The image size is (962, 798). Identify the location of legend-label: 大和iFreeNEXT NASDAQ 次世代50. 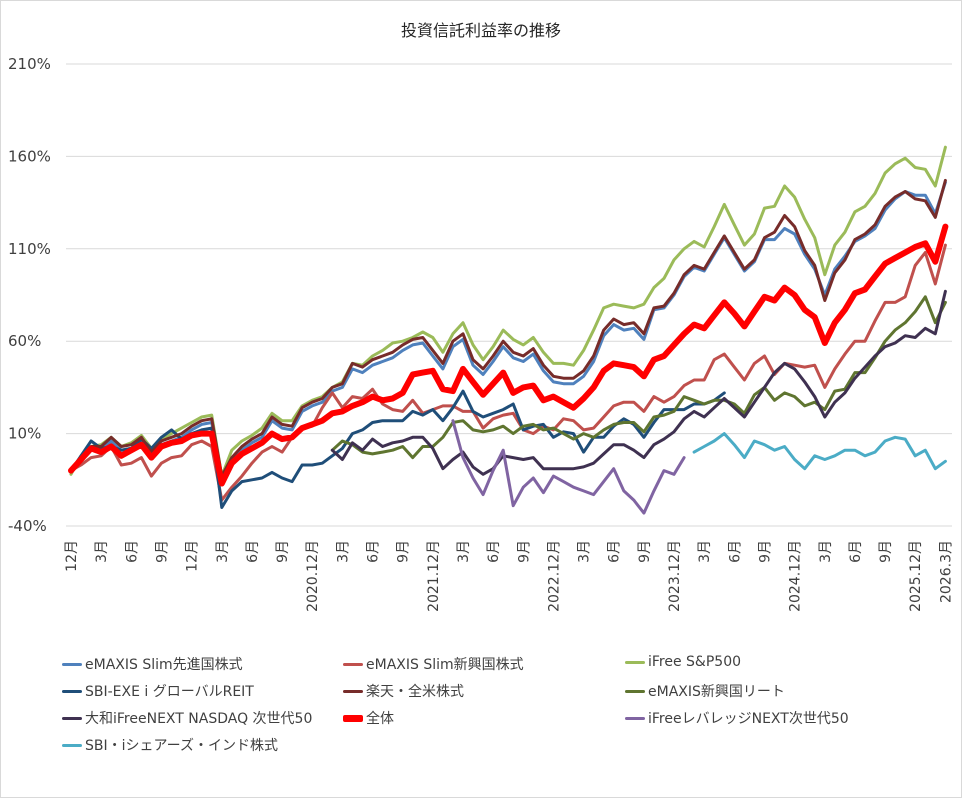
(199, 719).